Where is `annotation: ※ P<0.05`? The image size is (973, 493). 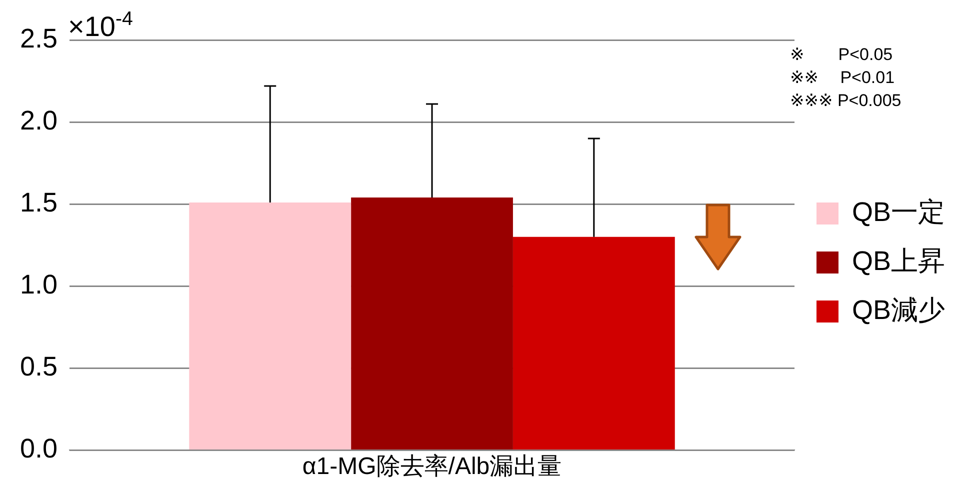 annotation: ※ P<0.05 is located at coordinates (841, 54).